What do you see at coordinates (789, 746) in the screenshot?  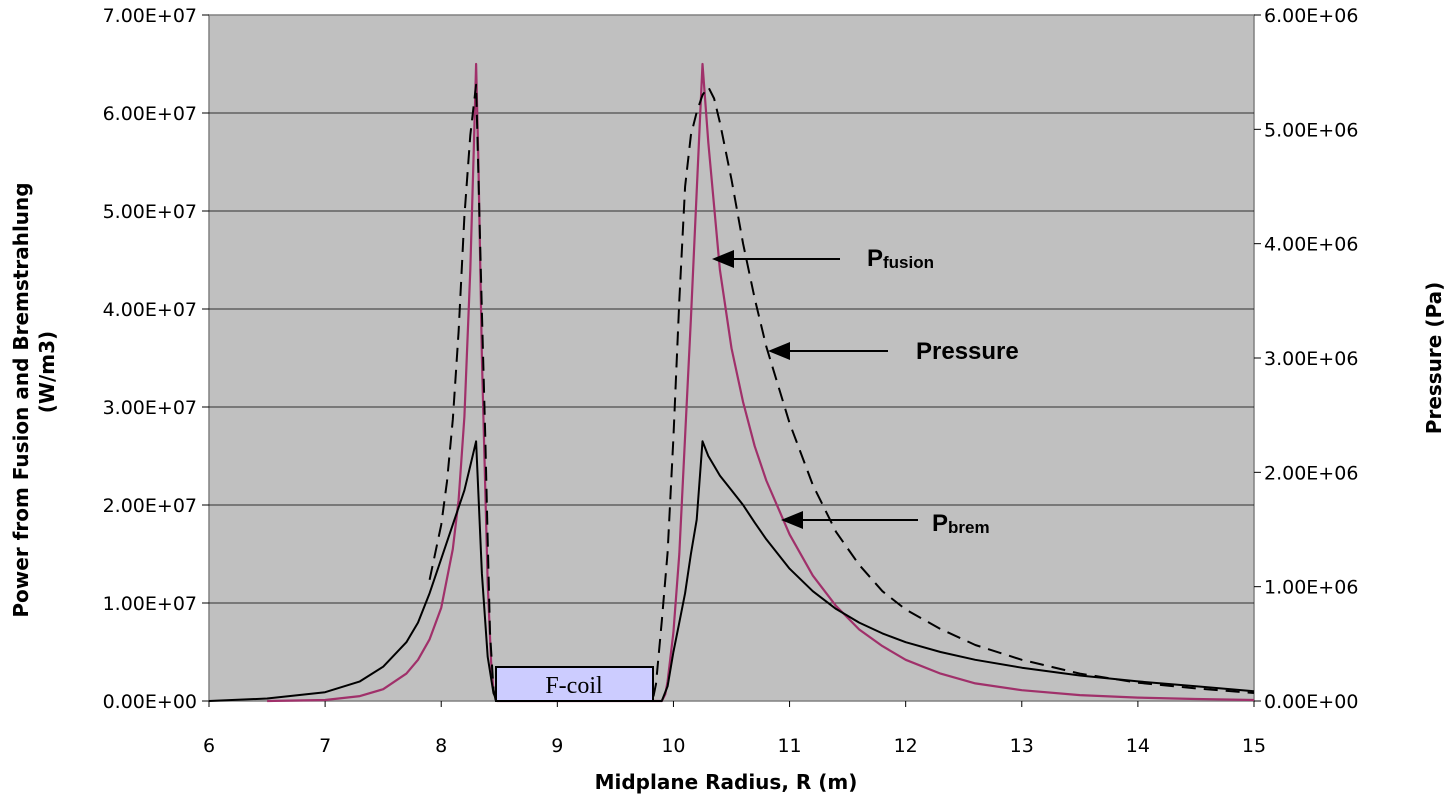 I see `x-tick-label: 11` at bounding box center [789, 746].